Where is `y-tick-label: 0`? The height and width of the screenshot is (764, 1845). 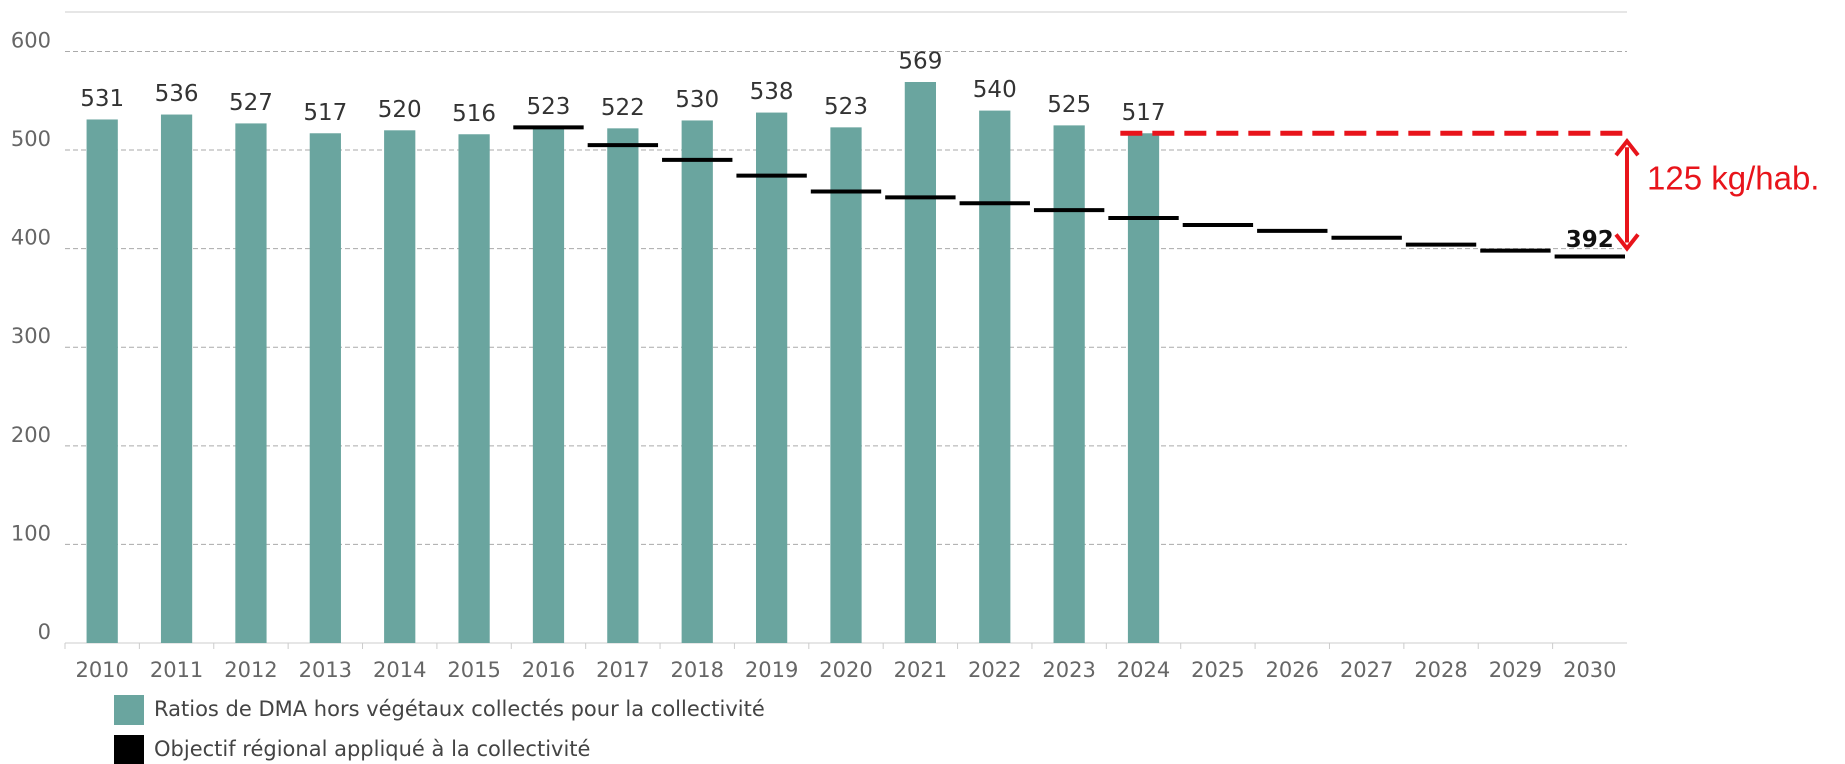 y-tick-label: 0 is located at coordinates (44, 632).